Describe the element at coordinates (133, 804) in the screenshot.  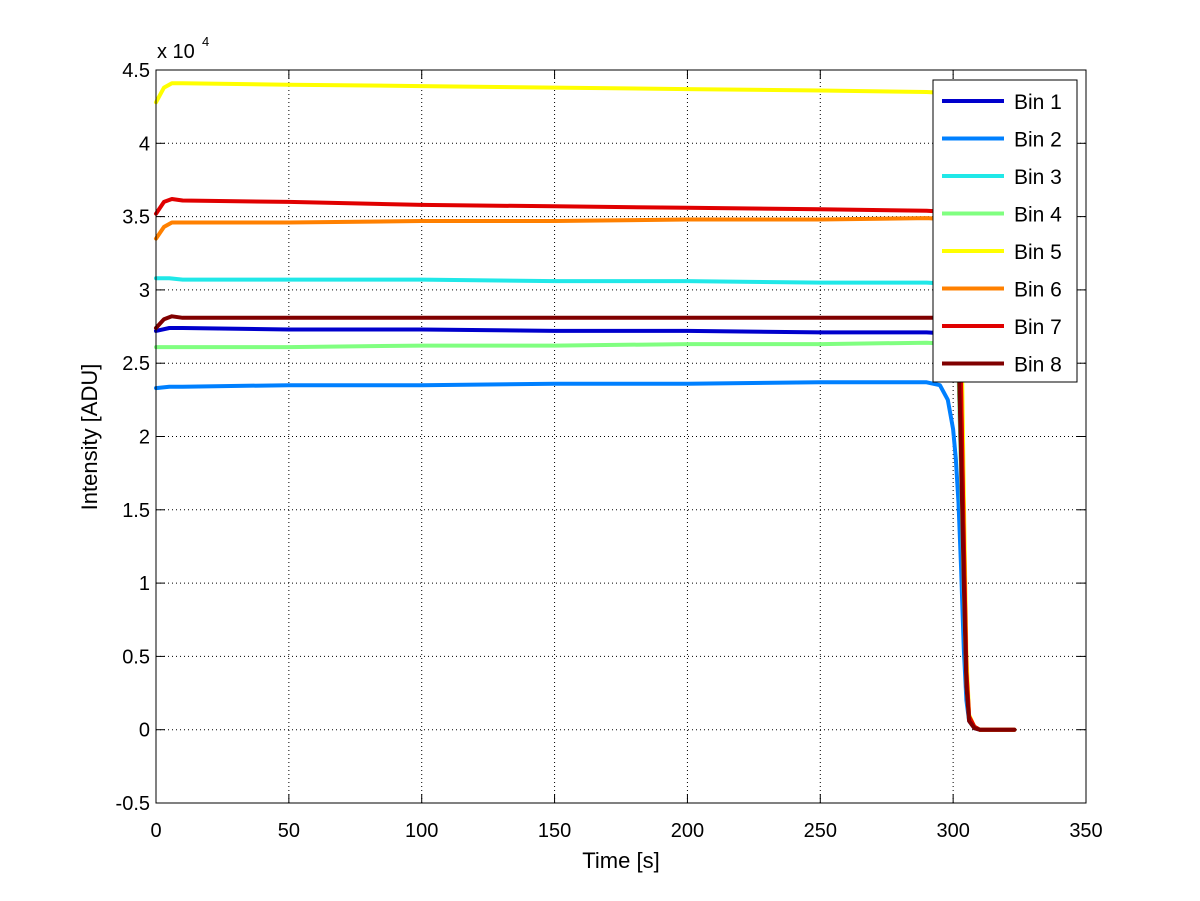
I see `y-tick-label: -0.5` at that location.